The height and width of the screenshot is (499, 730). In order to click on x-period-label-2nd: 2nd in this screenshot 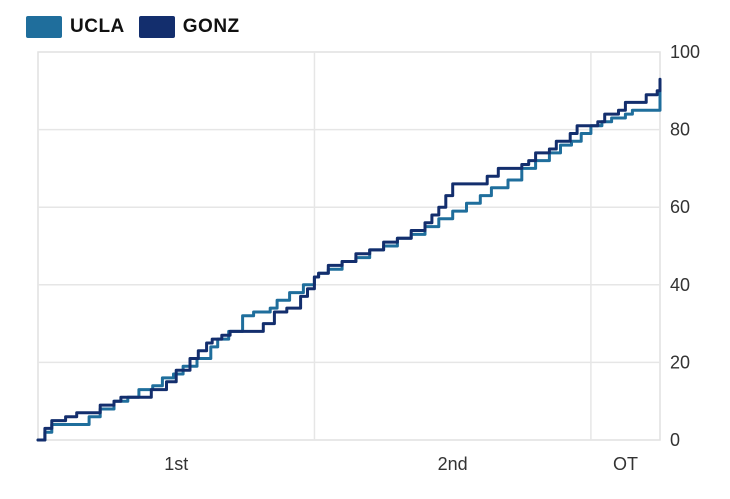, I will do `click(453, 464)`.